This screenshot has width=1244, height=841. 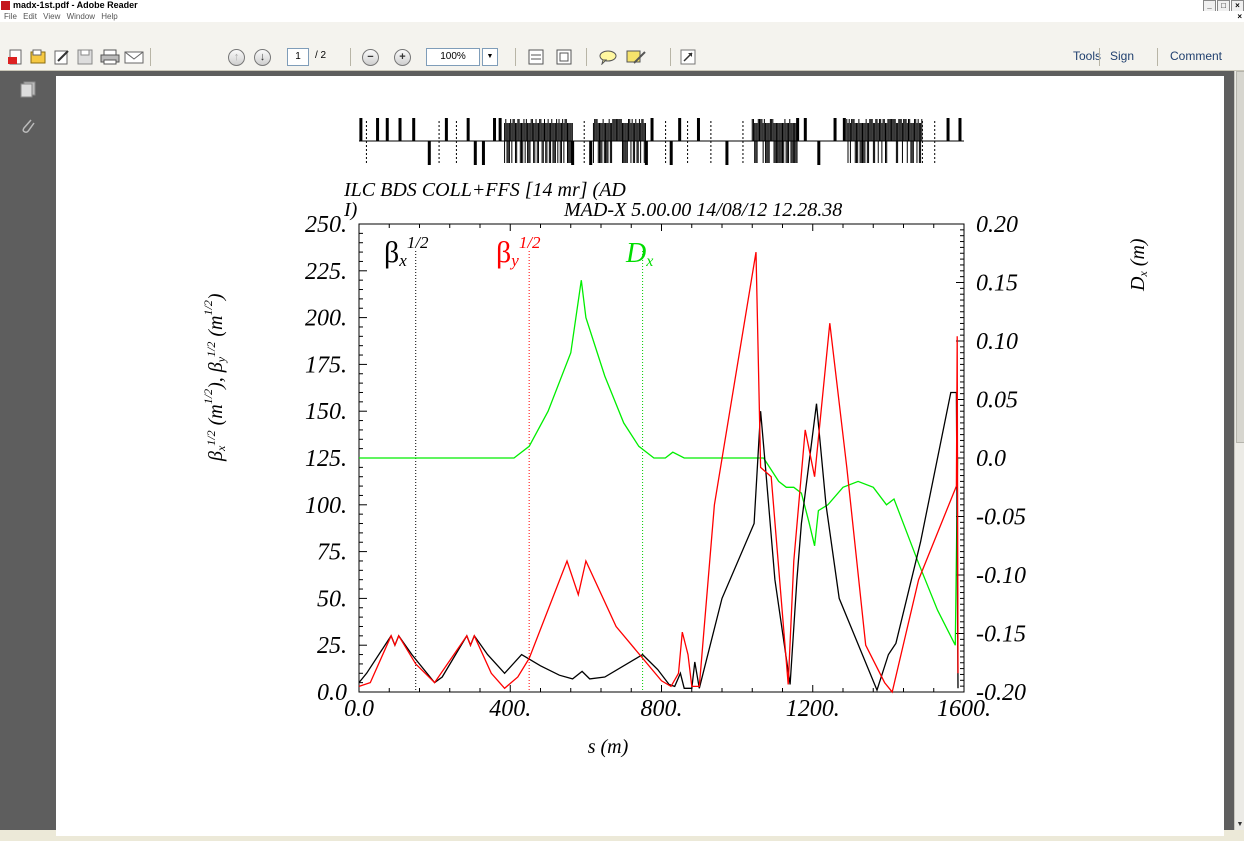 What do you see at coordinates (1196, 56) in the screenshot?
I see `comment-link: Comment` at bounding box center [1196, 56].